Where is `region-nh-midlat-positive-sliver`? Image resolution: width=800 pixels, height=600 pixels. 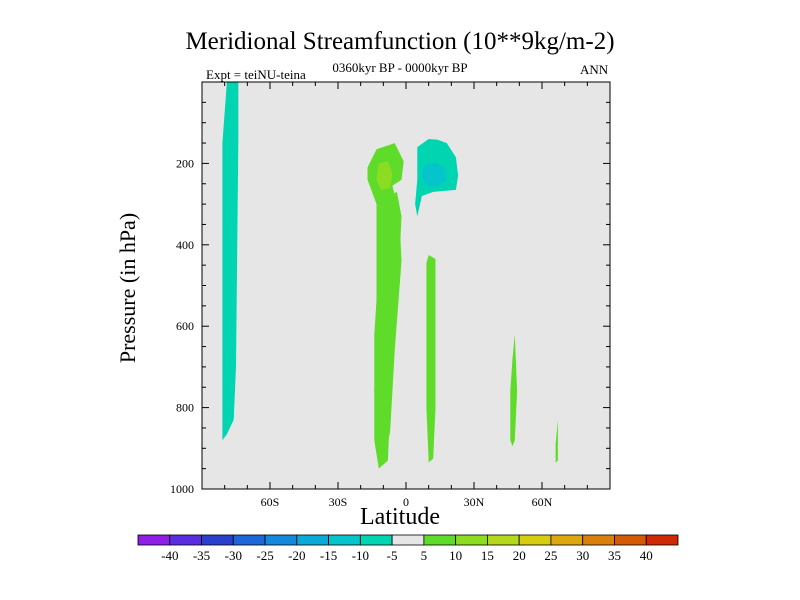
region-nh-midlat-positive-sliver is located at coordinates (514, 390).